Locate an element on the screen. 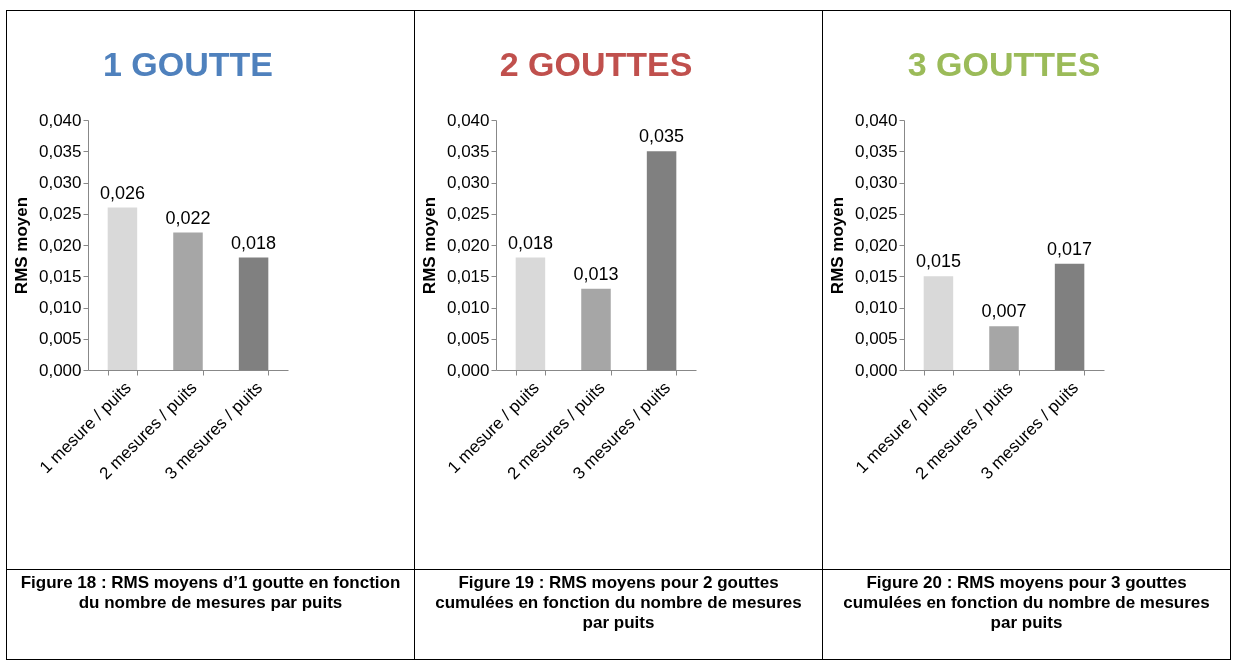 The image size is (1239, 667). data-label: 0,015 is located at coordinates (938, 261).